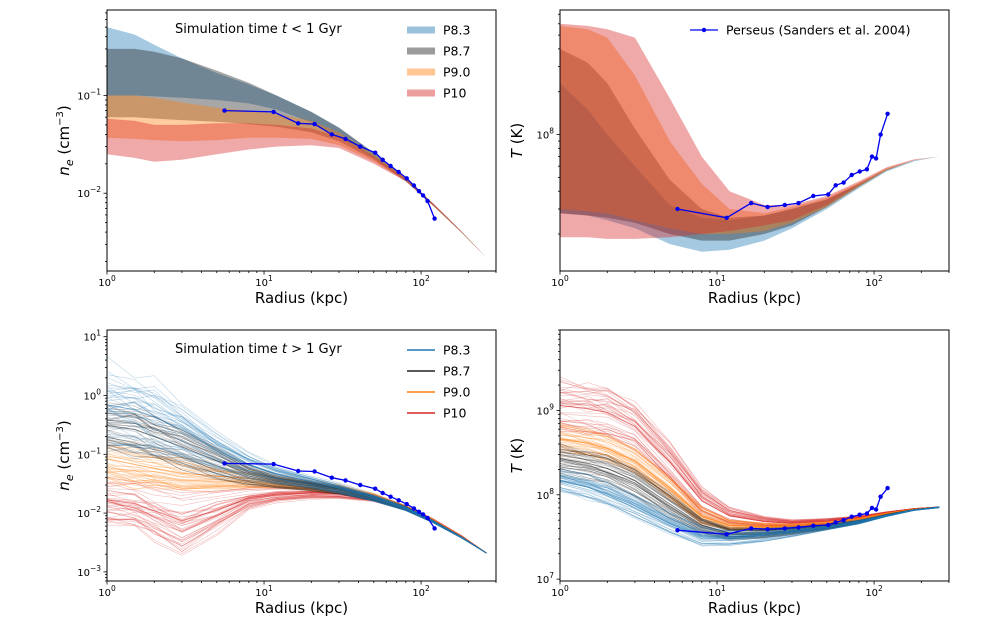 The image size is (981, 627). I want to click on y-tick-label: 10¹, so click(92, 336).